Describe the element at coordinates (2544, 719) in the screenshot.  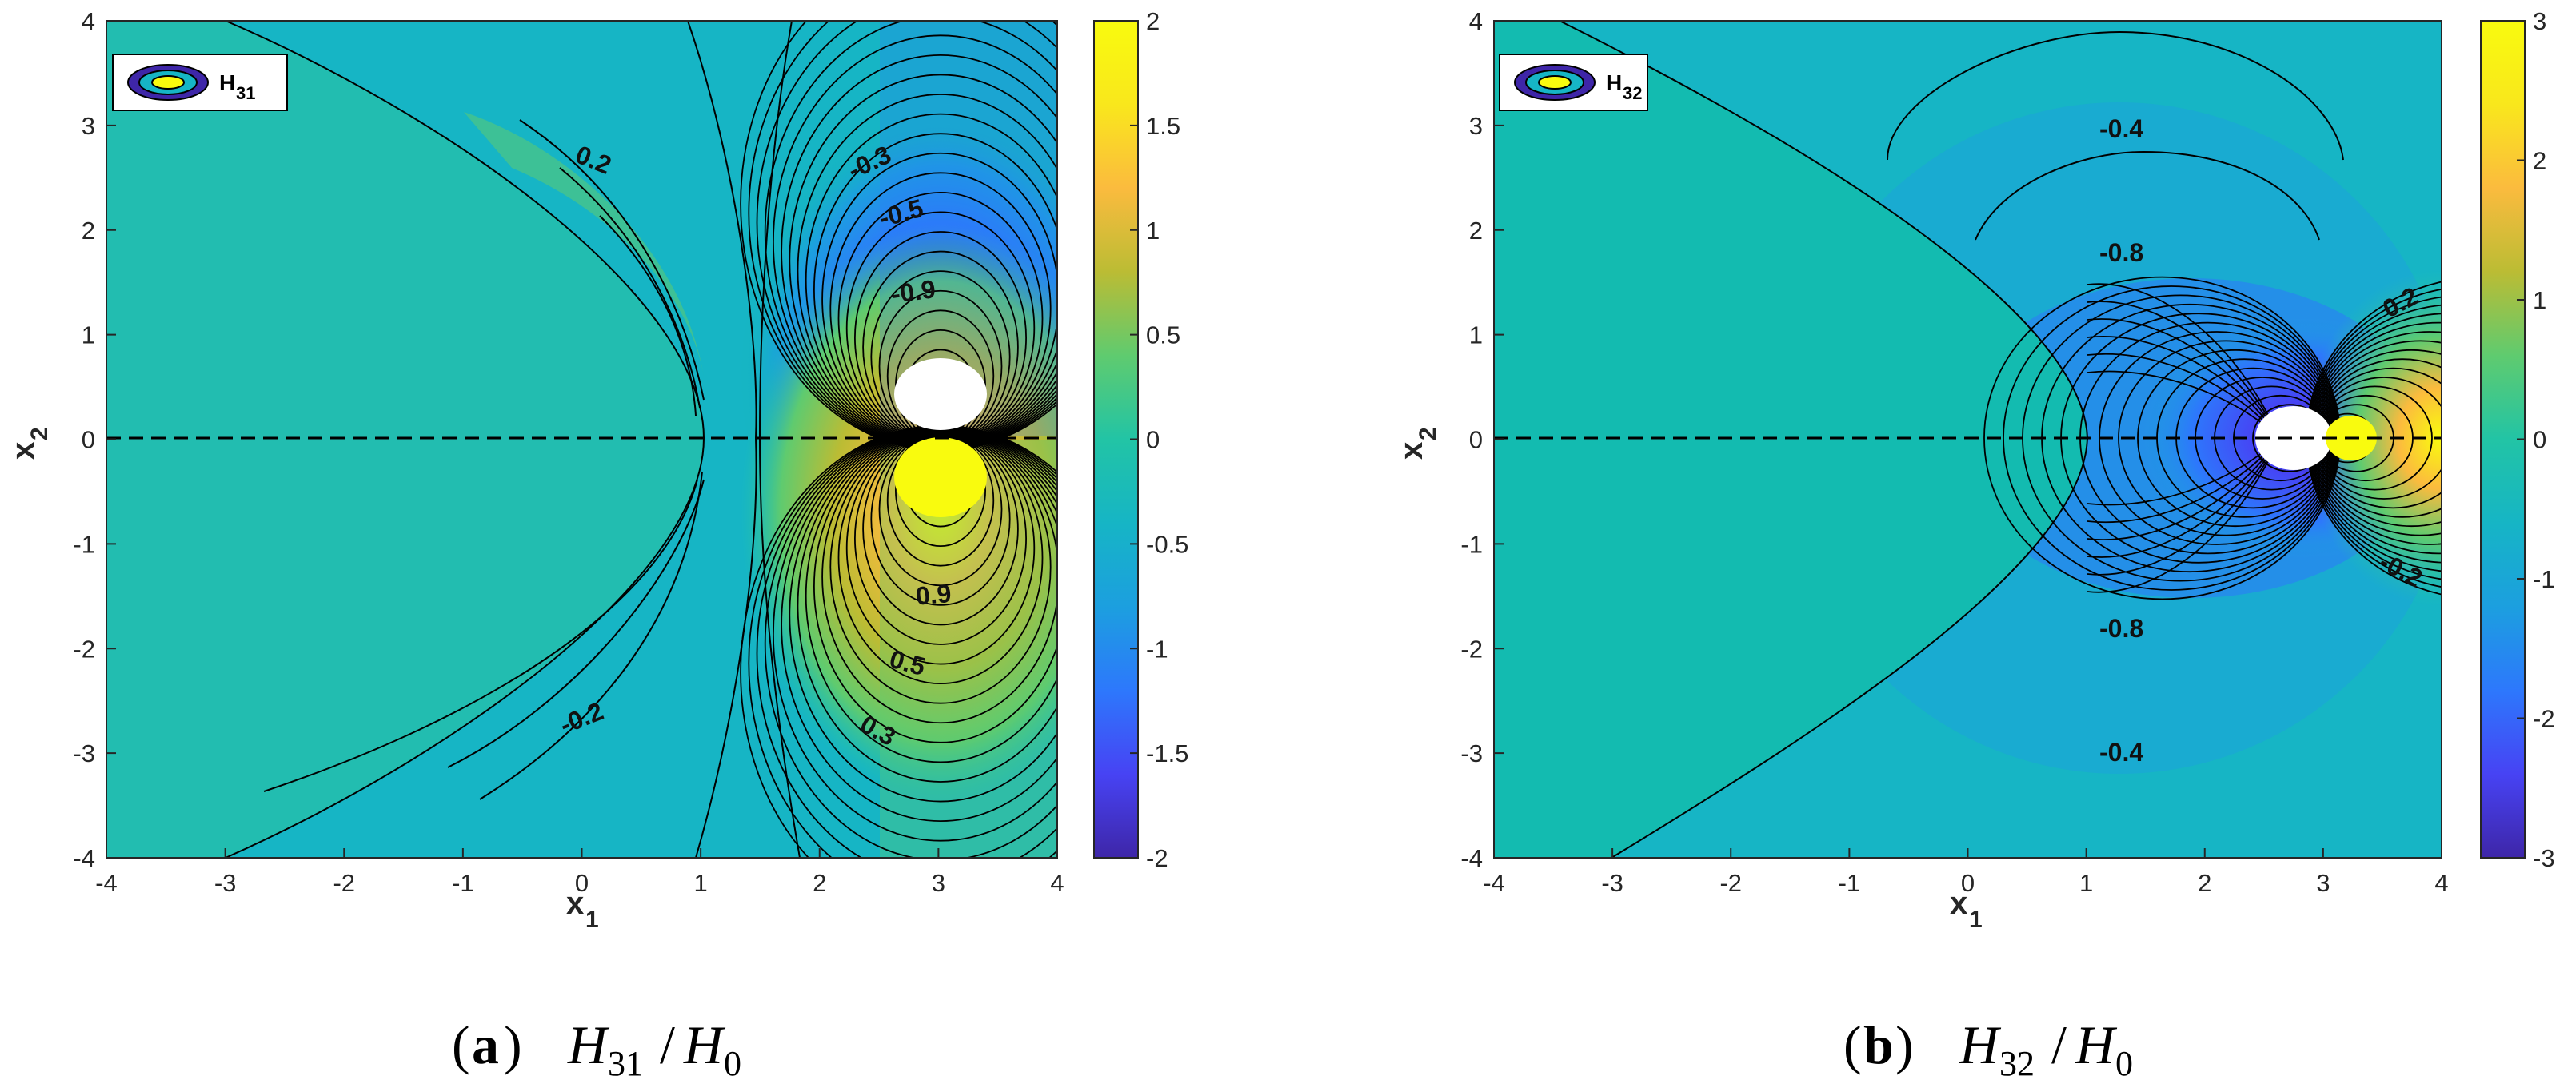
I see `colorbar-tick-label: -2` at that location.